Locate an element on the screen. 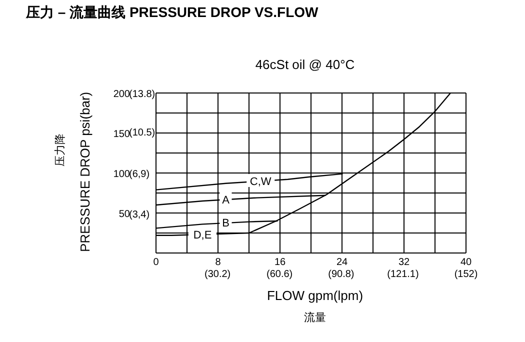 Image resolution: width=525 pixels, height=342 pixels. y2-tick-label: (13.8) is located at coordinates (142, 94).